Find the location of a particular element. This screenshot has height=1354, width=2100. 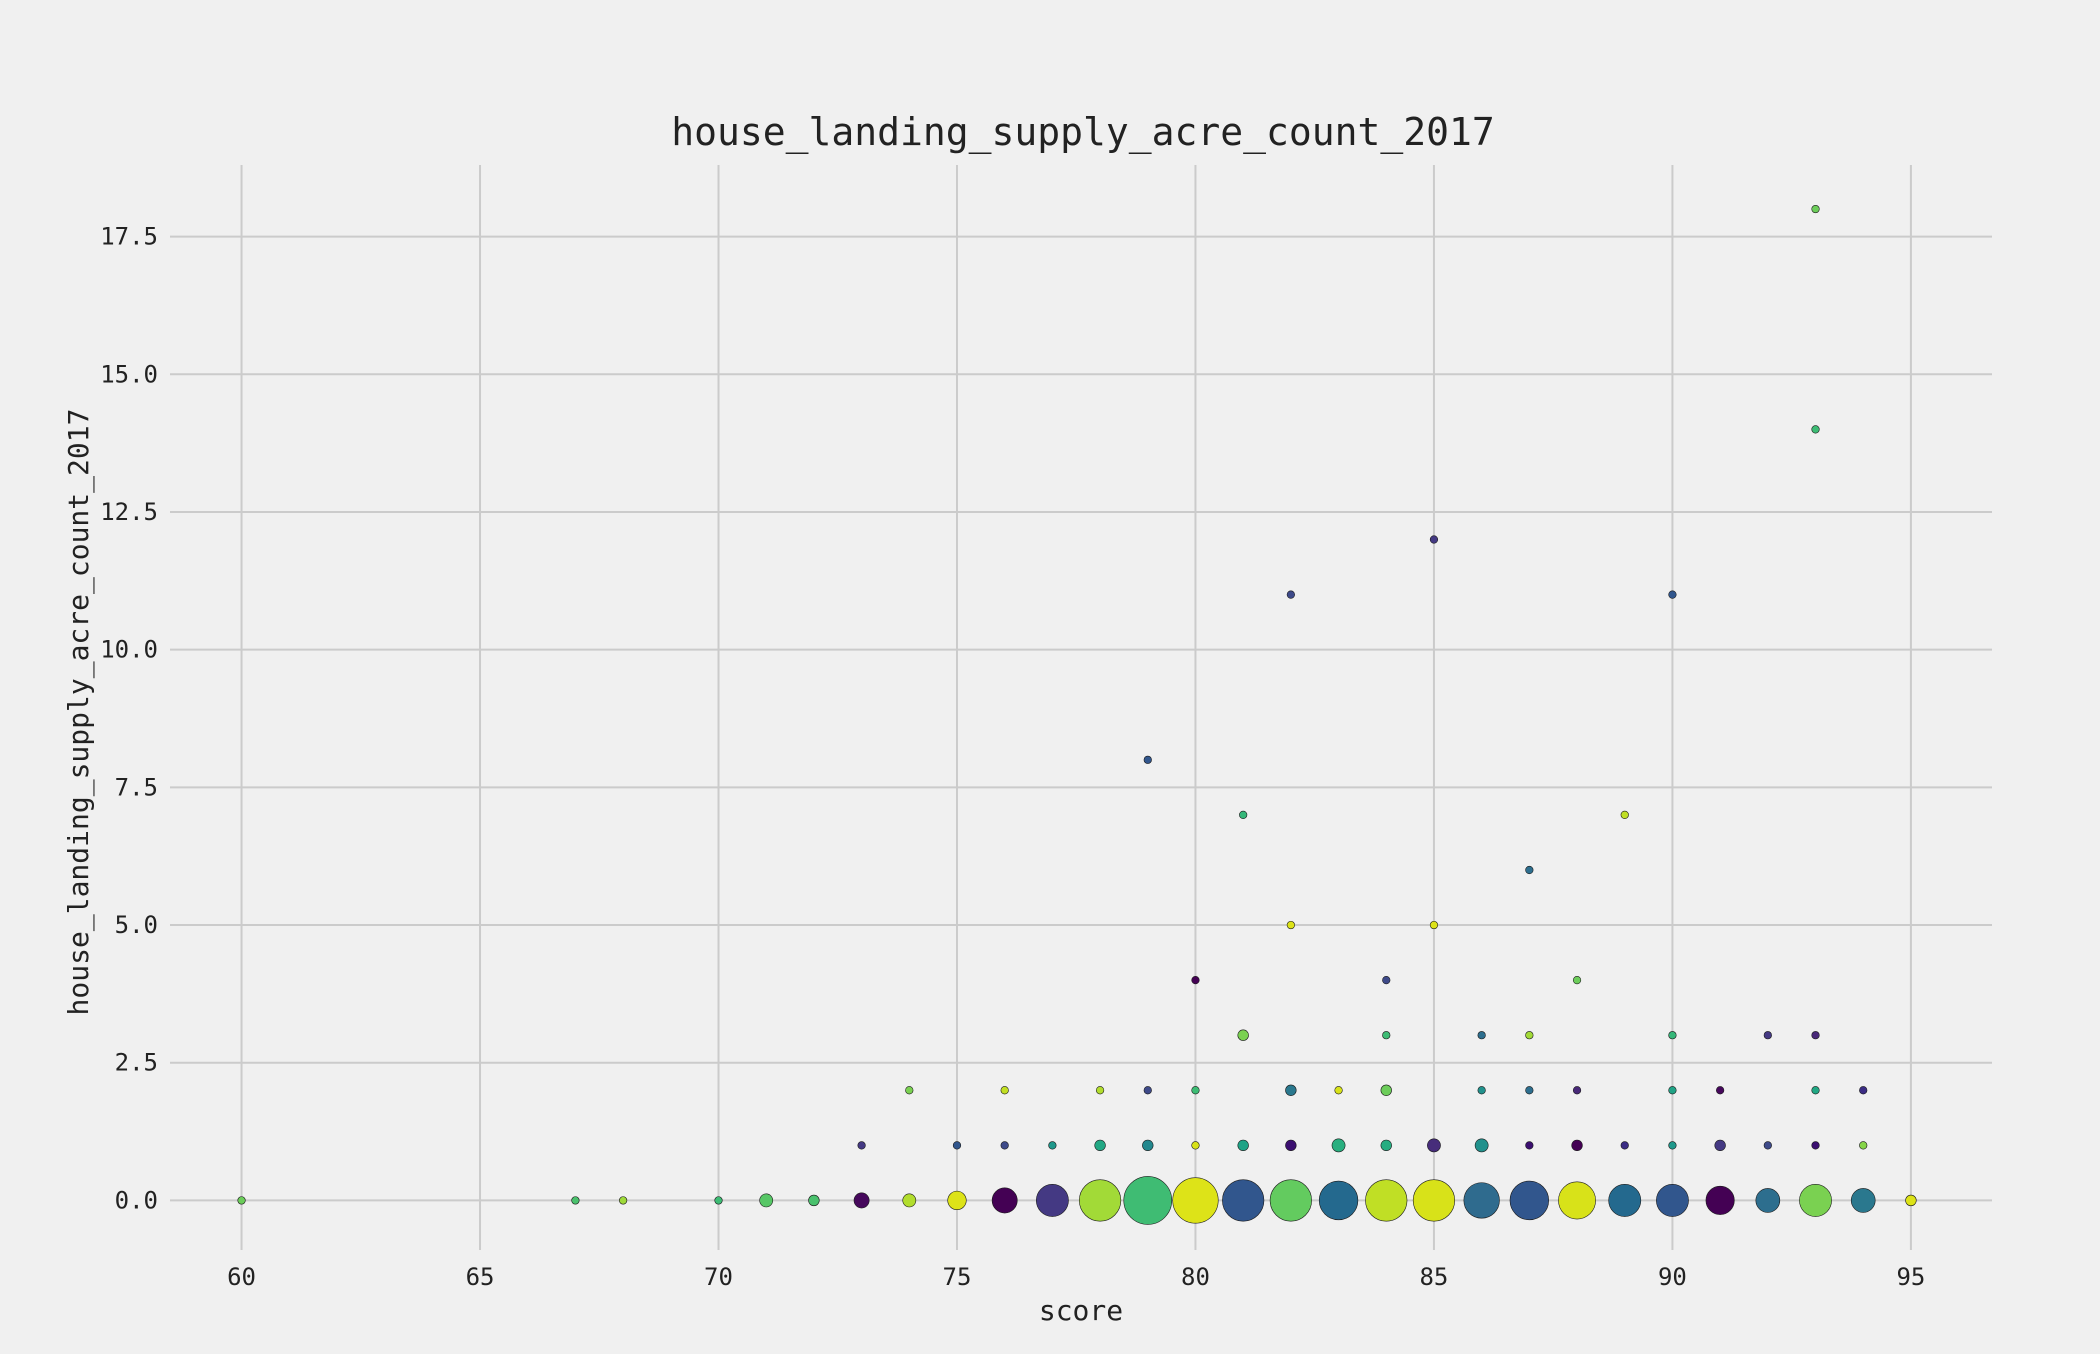

x-tick-label: 95 is located at coordinates (1910, 1277).